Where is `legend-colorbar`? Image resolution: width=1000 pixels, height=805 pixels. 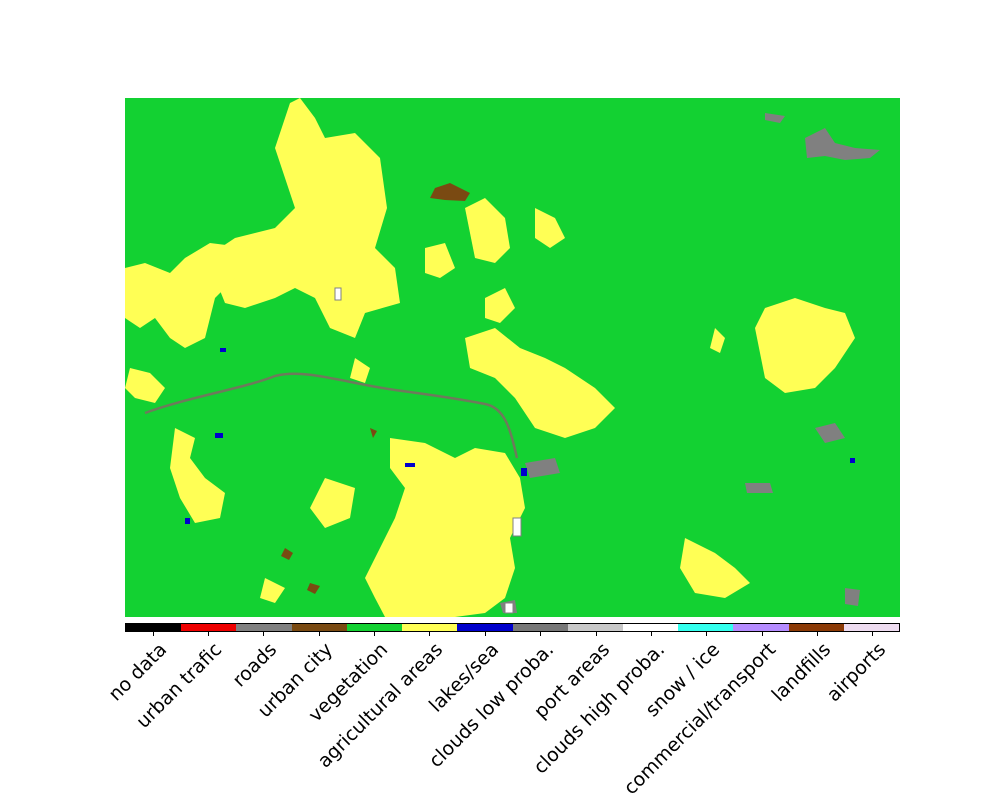 legend-colorbar is located at coordinates (512, 627).